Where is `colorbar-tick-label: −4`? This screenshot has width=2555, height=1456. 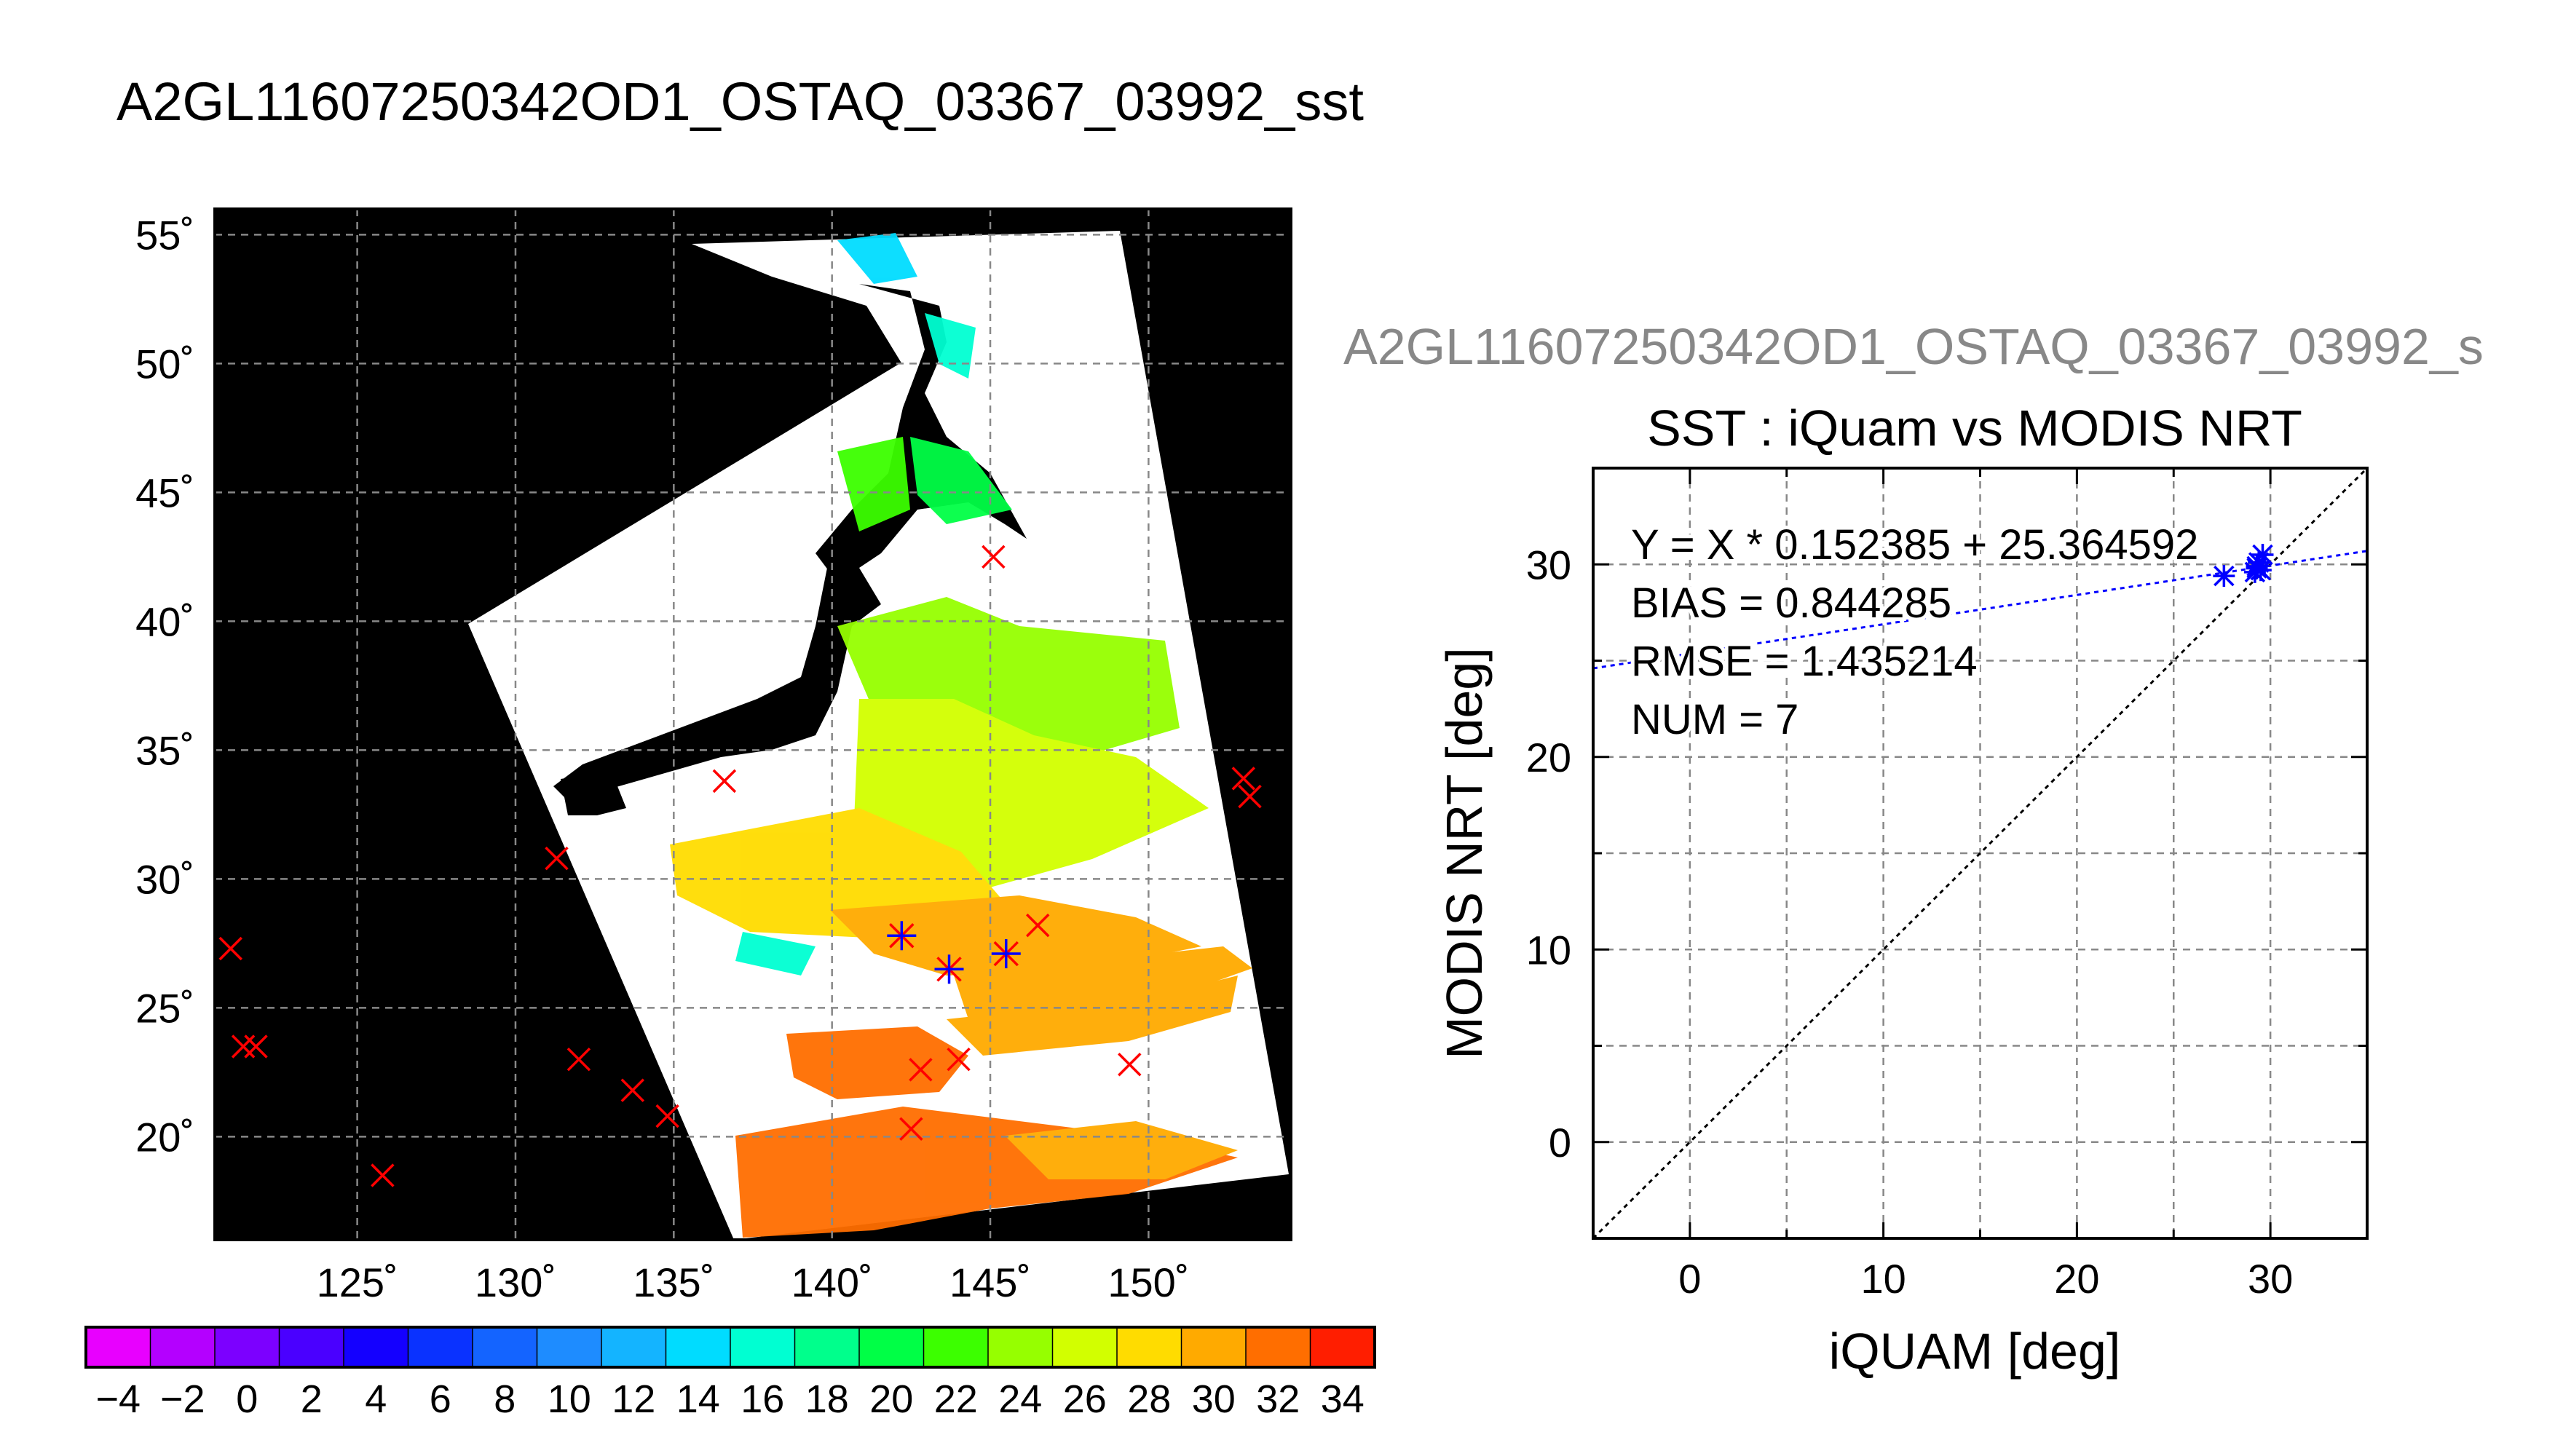 colorbar-tick-label: −4 is located at coordinates (118, 1399).